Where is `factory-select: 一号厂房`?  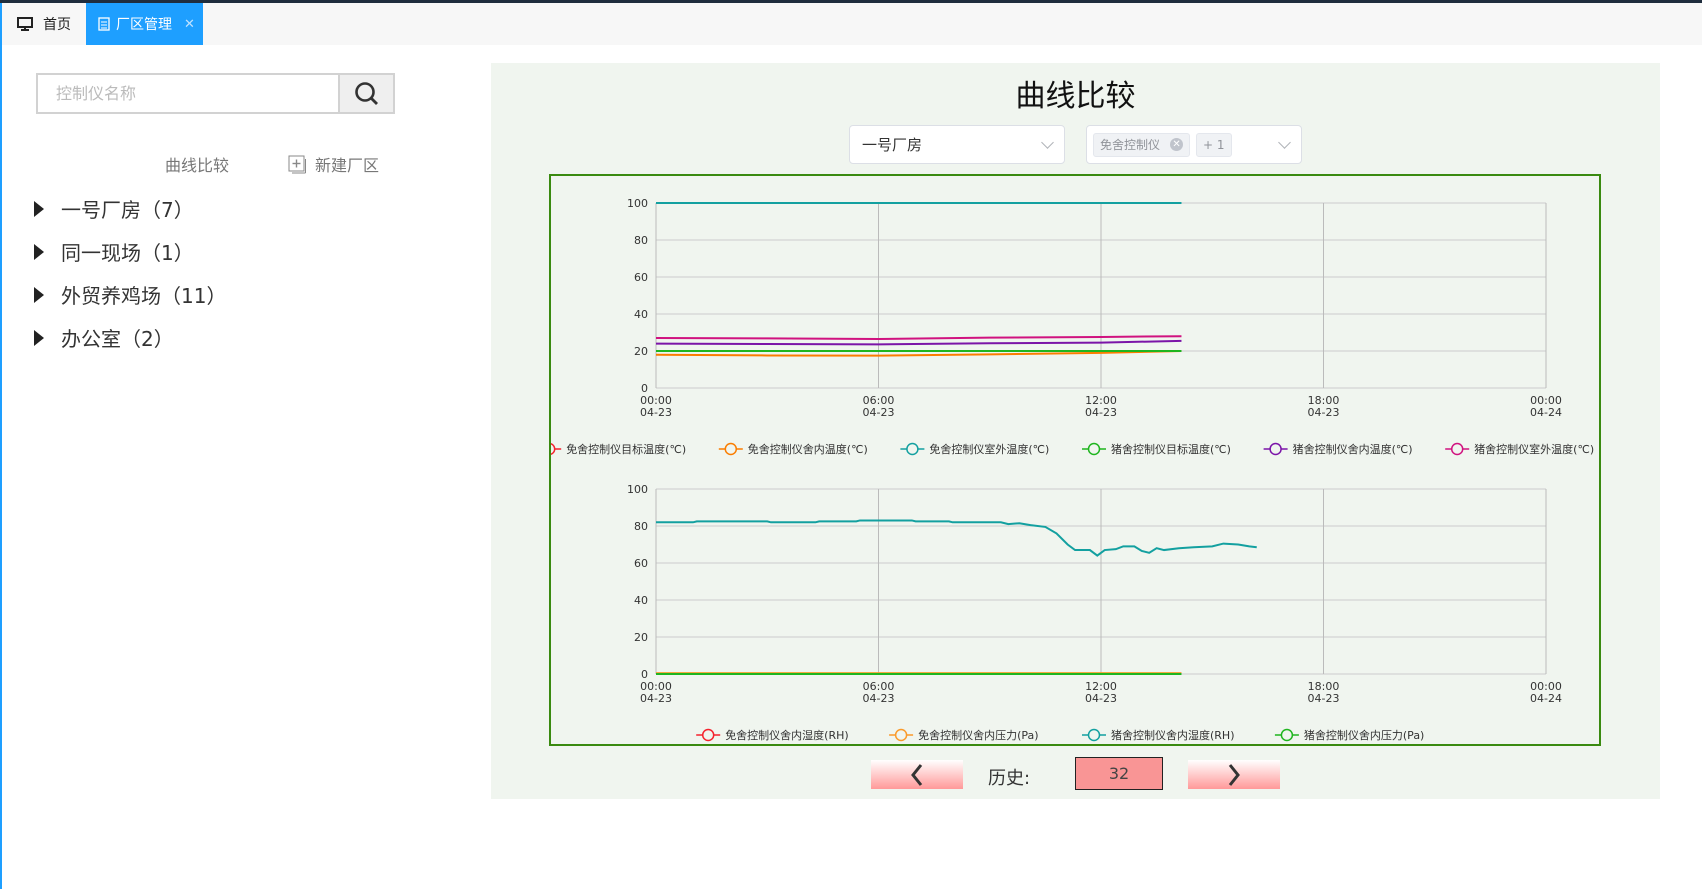 factory-select: 一号厂房 is located at coordinates (957, 144).